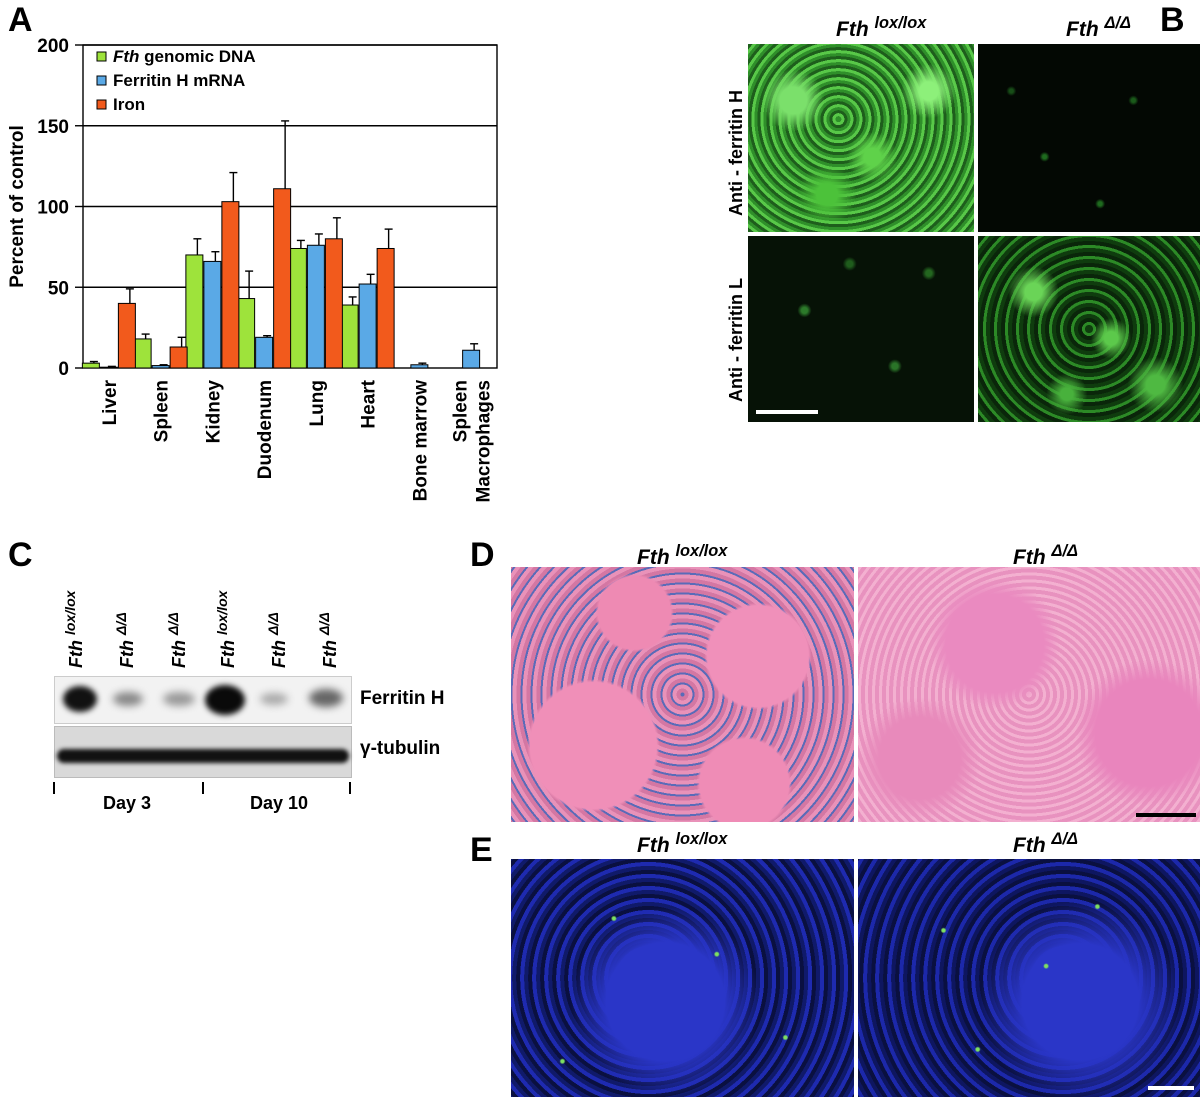 The image size is (1200, 1097). What do you see at coordinates (682, 843) in the screenshot?
I see `panel-e-col-header-flox: Fth lox/lox` at bounding box center [682, 843].